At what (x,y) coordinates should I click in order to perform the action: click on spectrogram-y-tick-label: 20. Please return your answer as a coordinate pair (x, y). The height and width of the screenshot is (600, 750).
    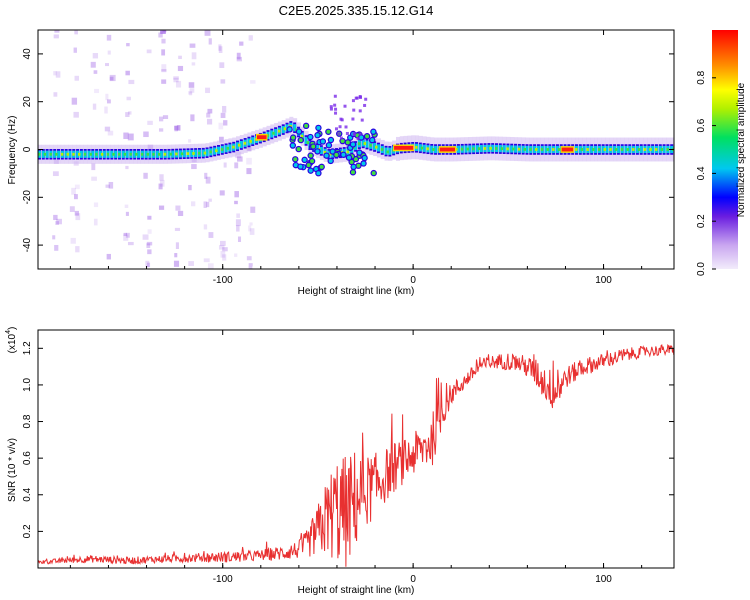
    Looking at the image, I should click on (27, 102).